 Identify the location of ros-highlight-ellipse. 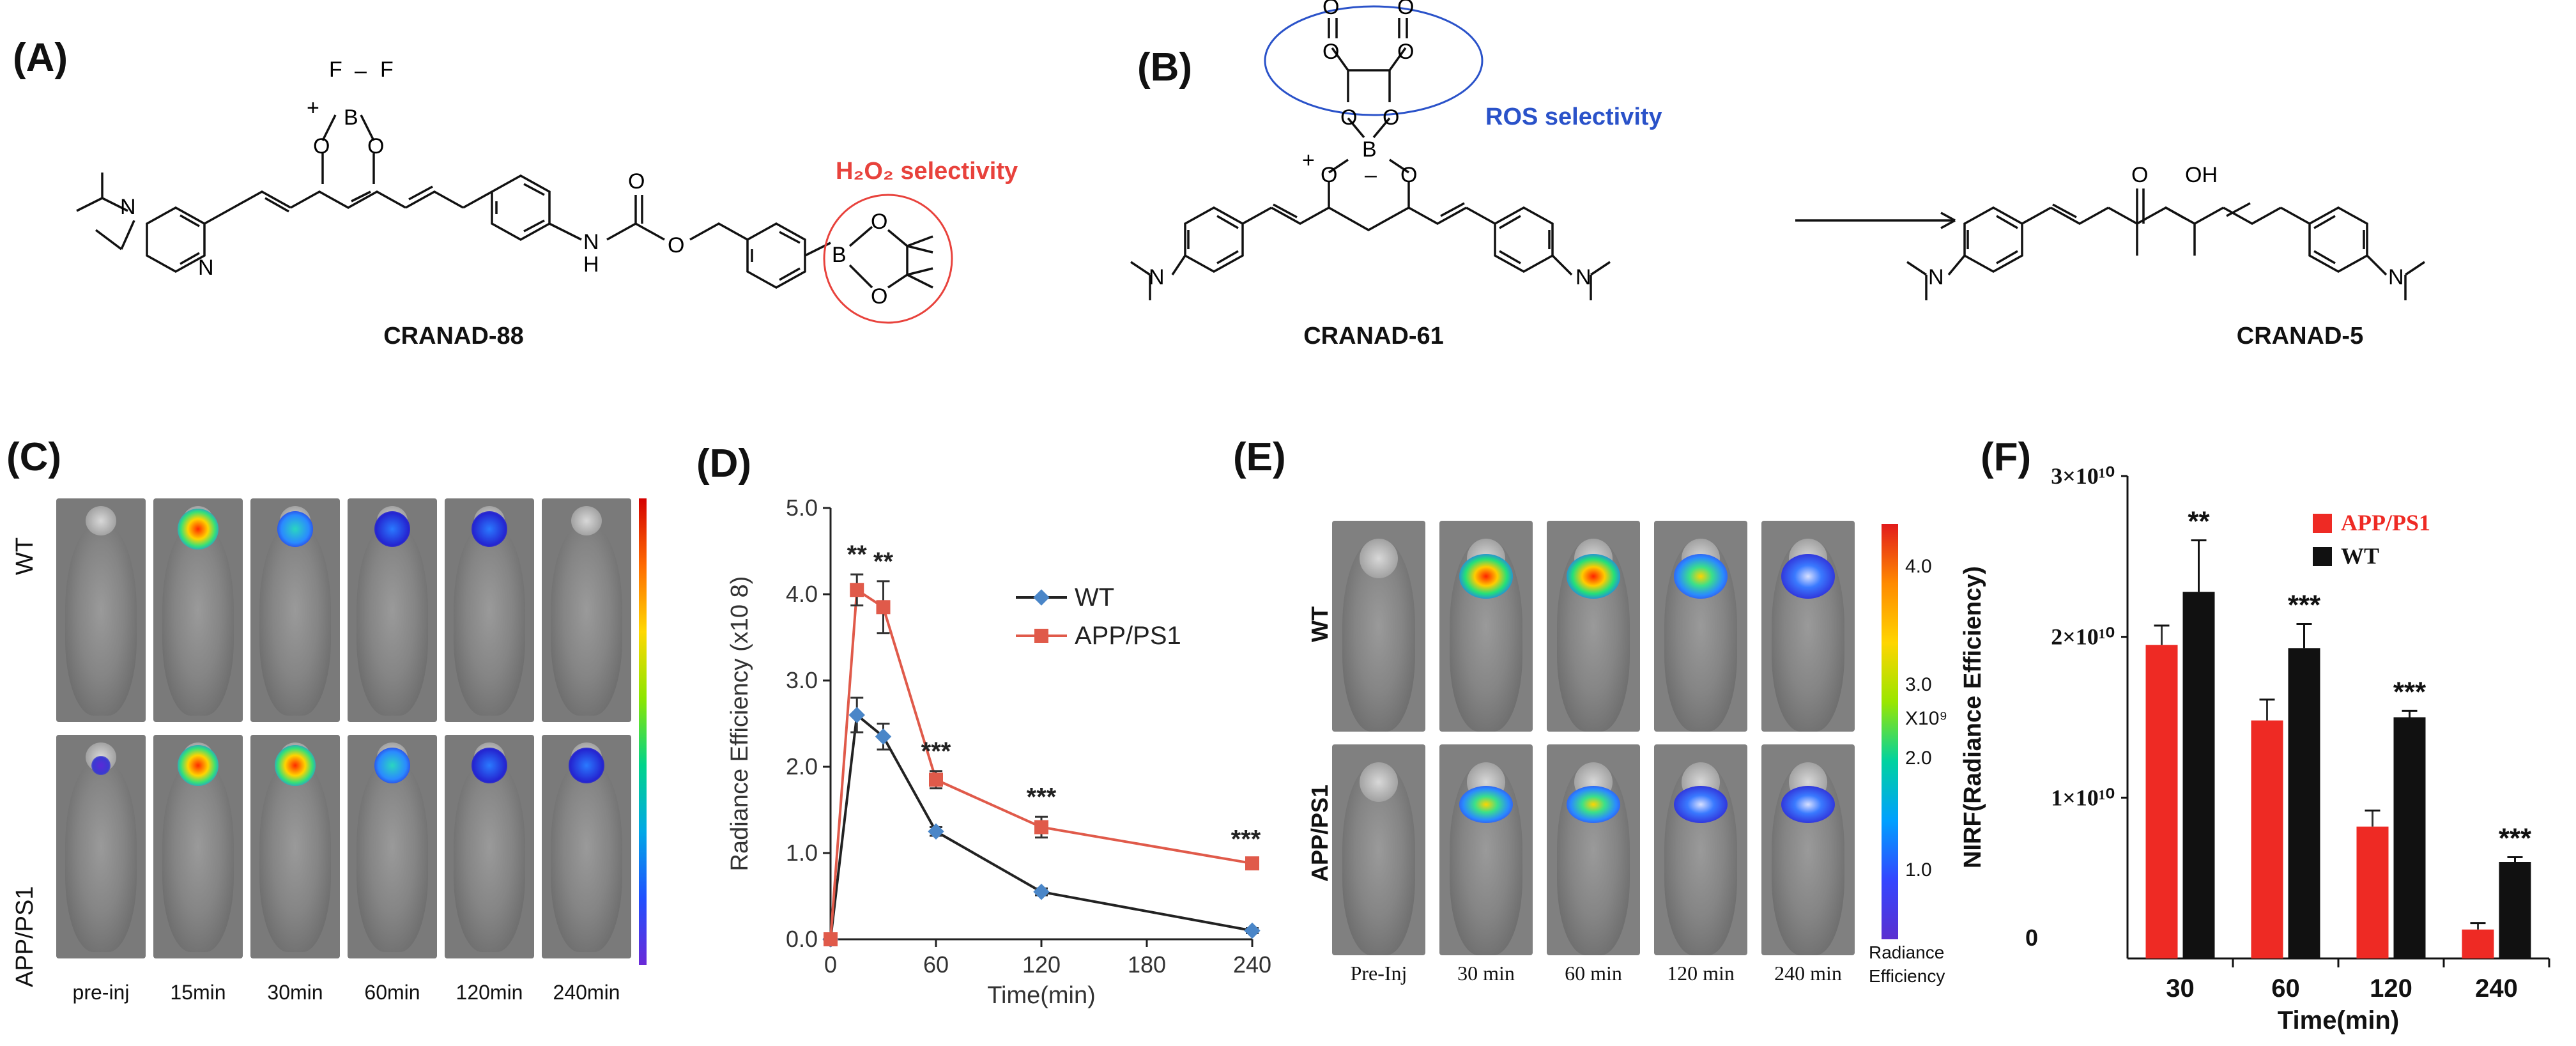
(1373, 60).